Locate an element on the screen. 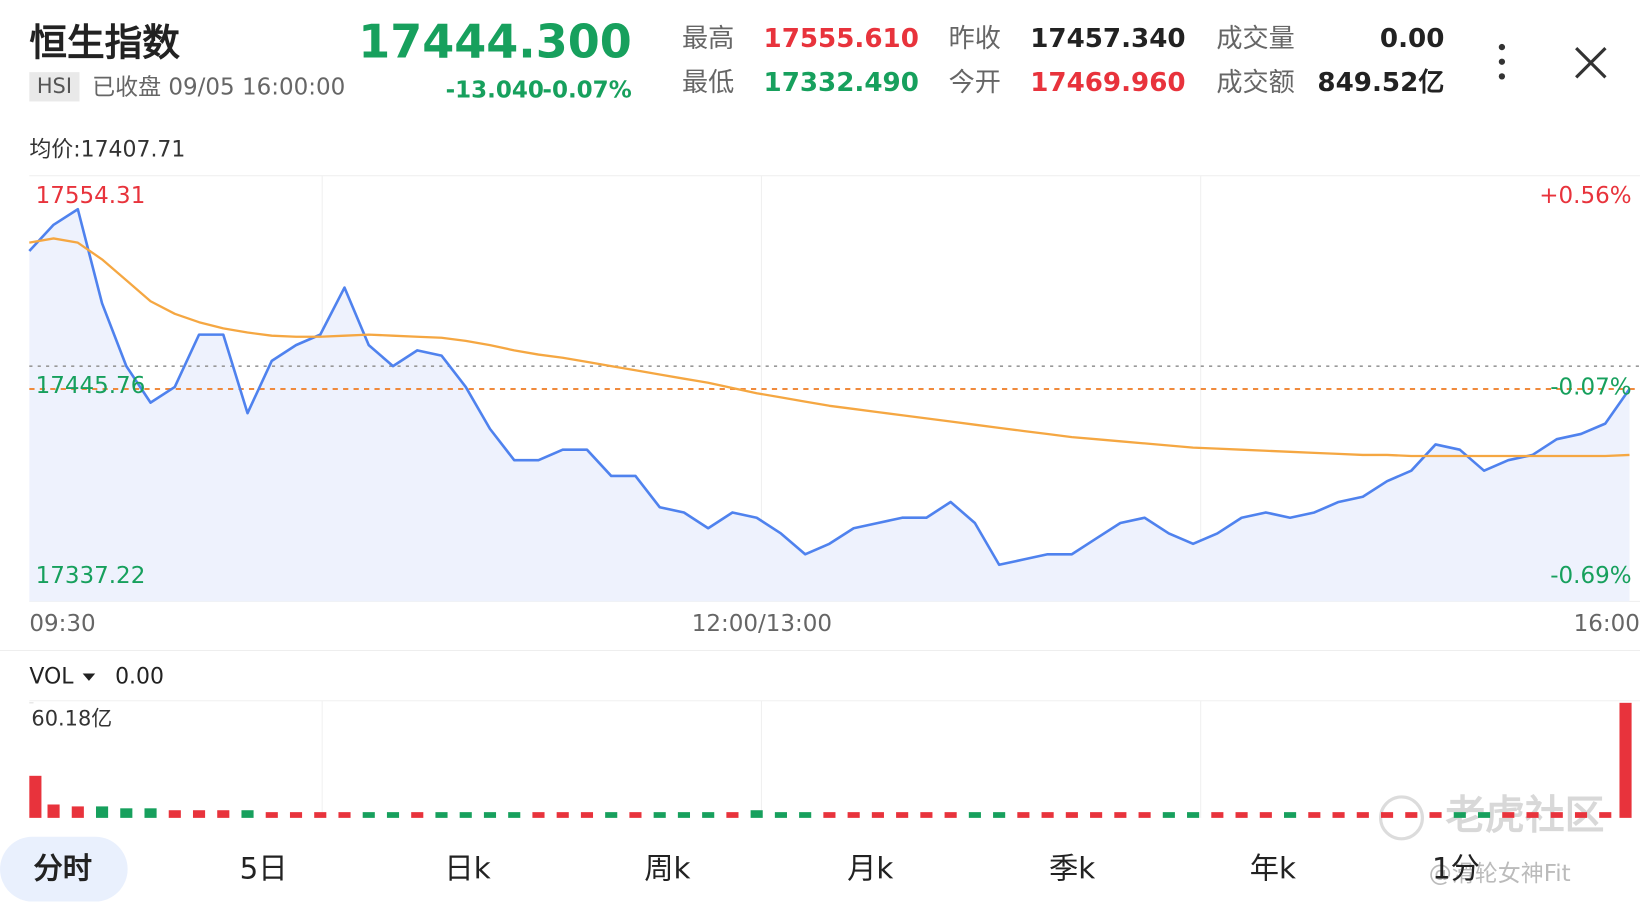 Image resolution: width=1640 pixels, height=912 pixels. last-price: 17444.300 is located at coordinates (495, 41).